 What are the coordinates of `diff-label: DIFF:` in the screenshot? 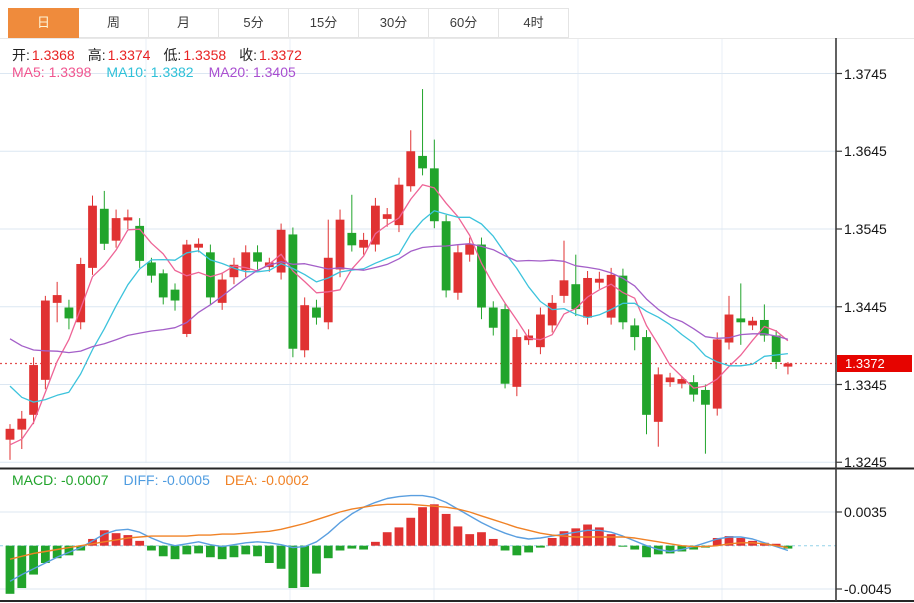 It's located at (141, 480).